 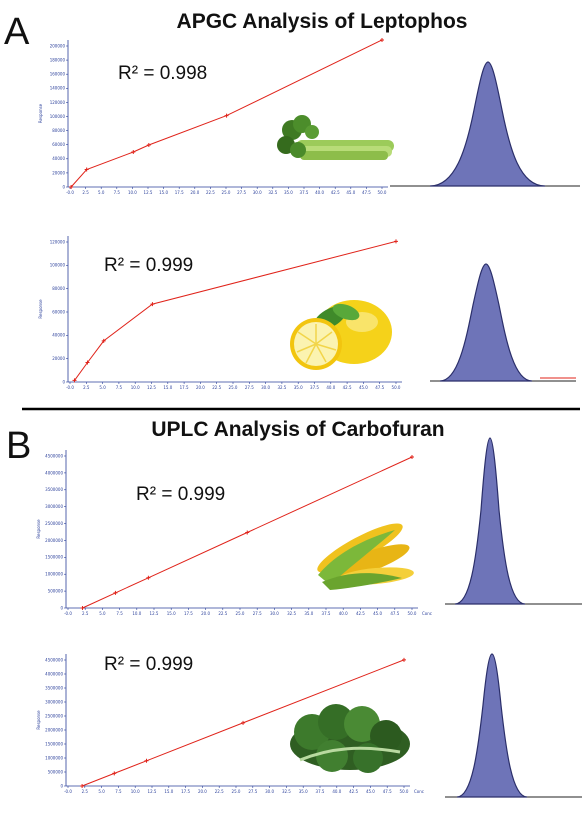 What do you see at coordinates (148, 664) in the screenshot?
I see `r2-label-carbofuran-kale: R² = 0.999` at bounding box center [148, 664].